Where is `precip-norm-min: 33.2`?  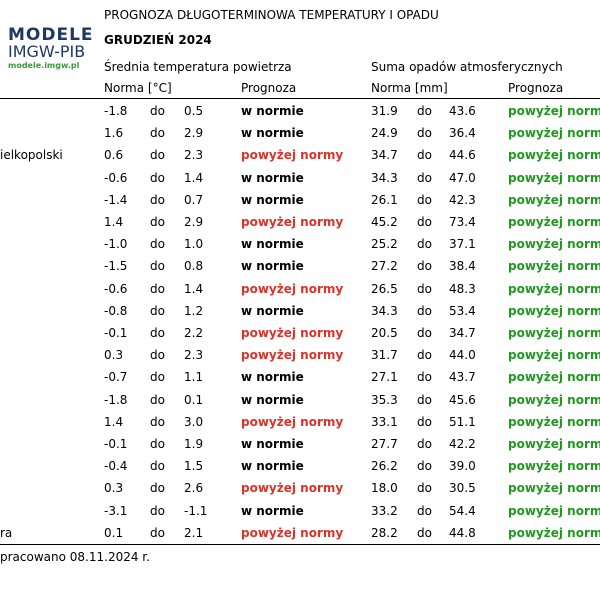
precip-norm-min: 33.2 is located at coordinates (384, 510).